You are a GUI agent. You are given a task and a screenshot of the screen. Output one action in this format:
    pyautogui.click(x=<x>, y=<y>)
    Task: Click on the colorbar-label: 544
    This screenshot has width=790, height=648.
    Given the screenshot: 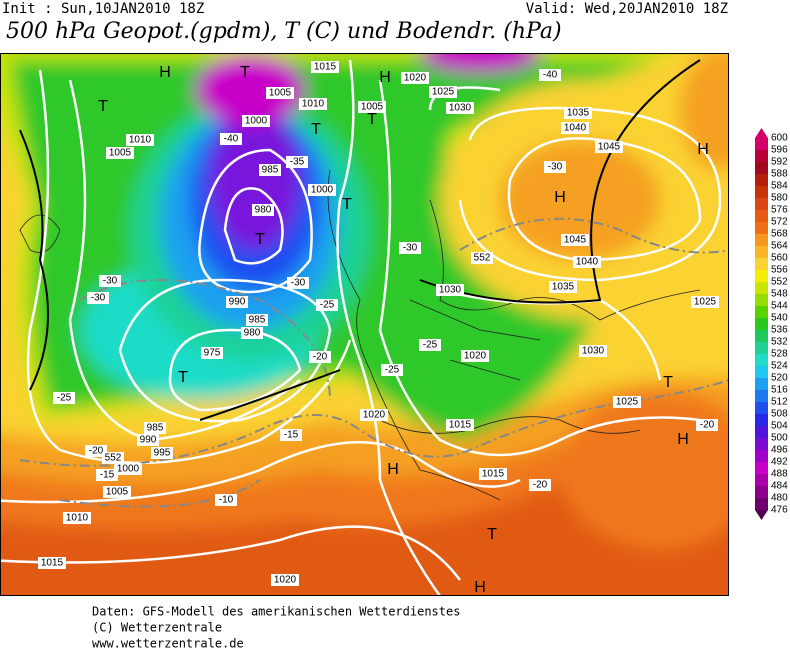 What is the action you would take?
    pyautogui.click(x=779, y=306)
    